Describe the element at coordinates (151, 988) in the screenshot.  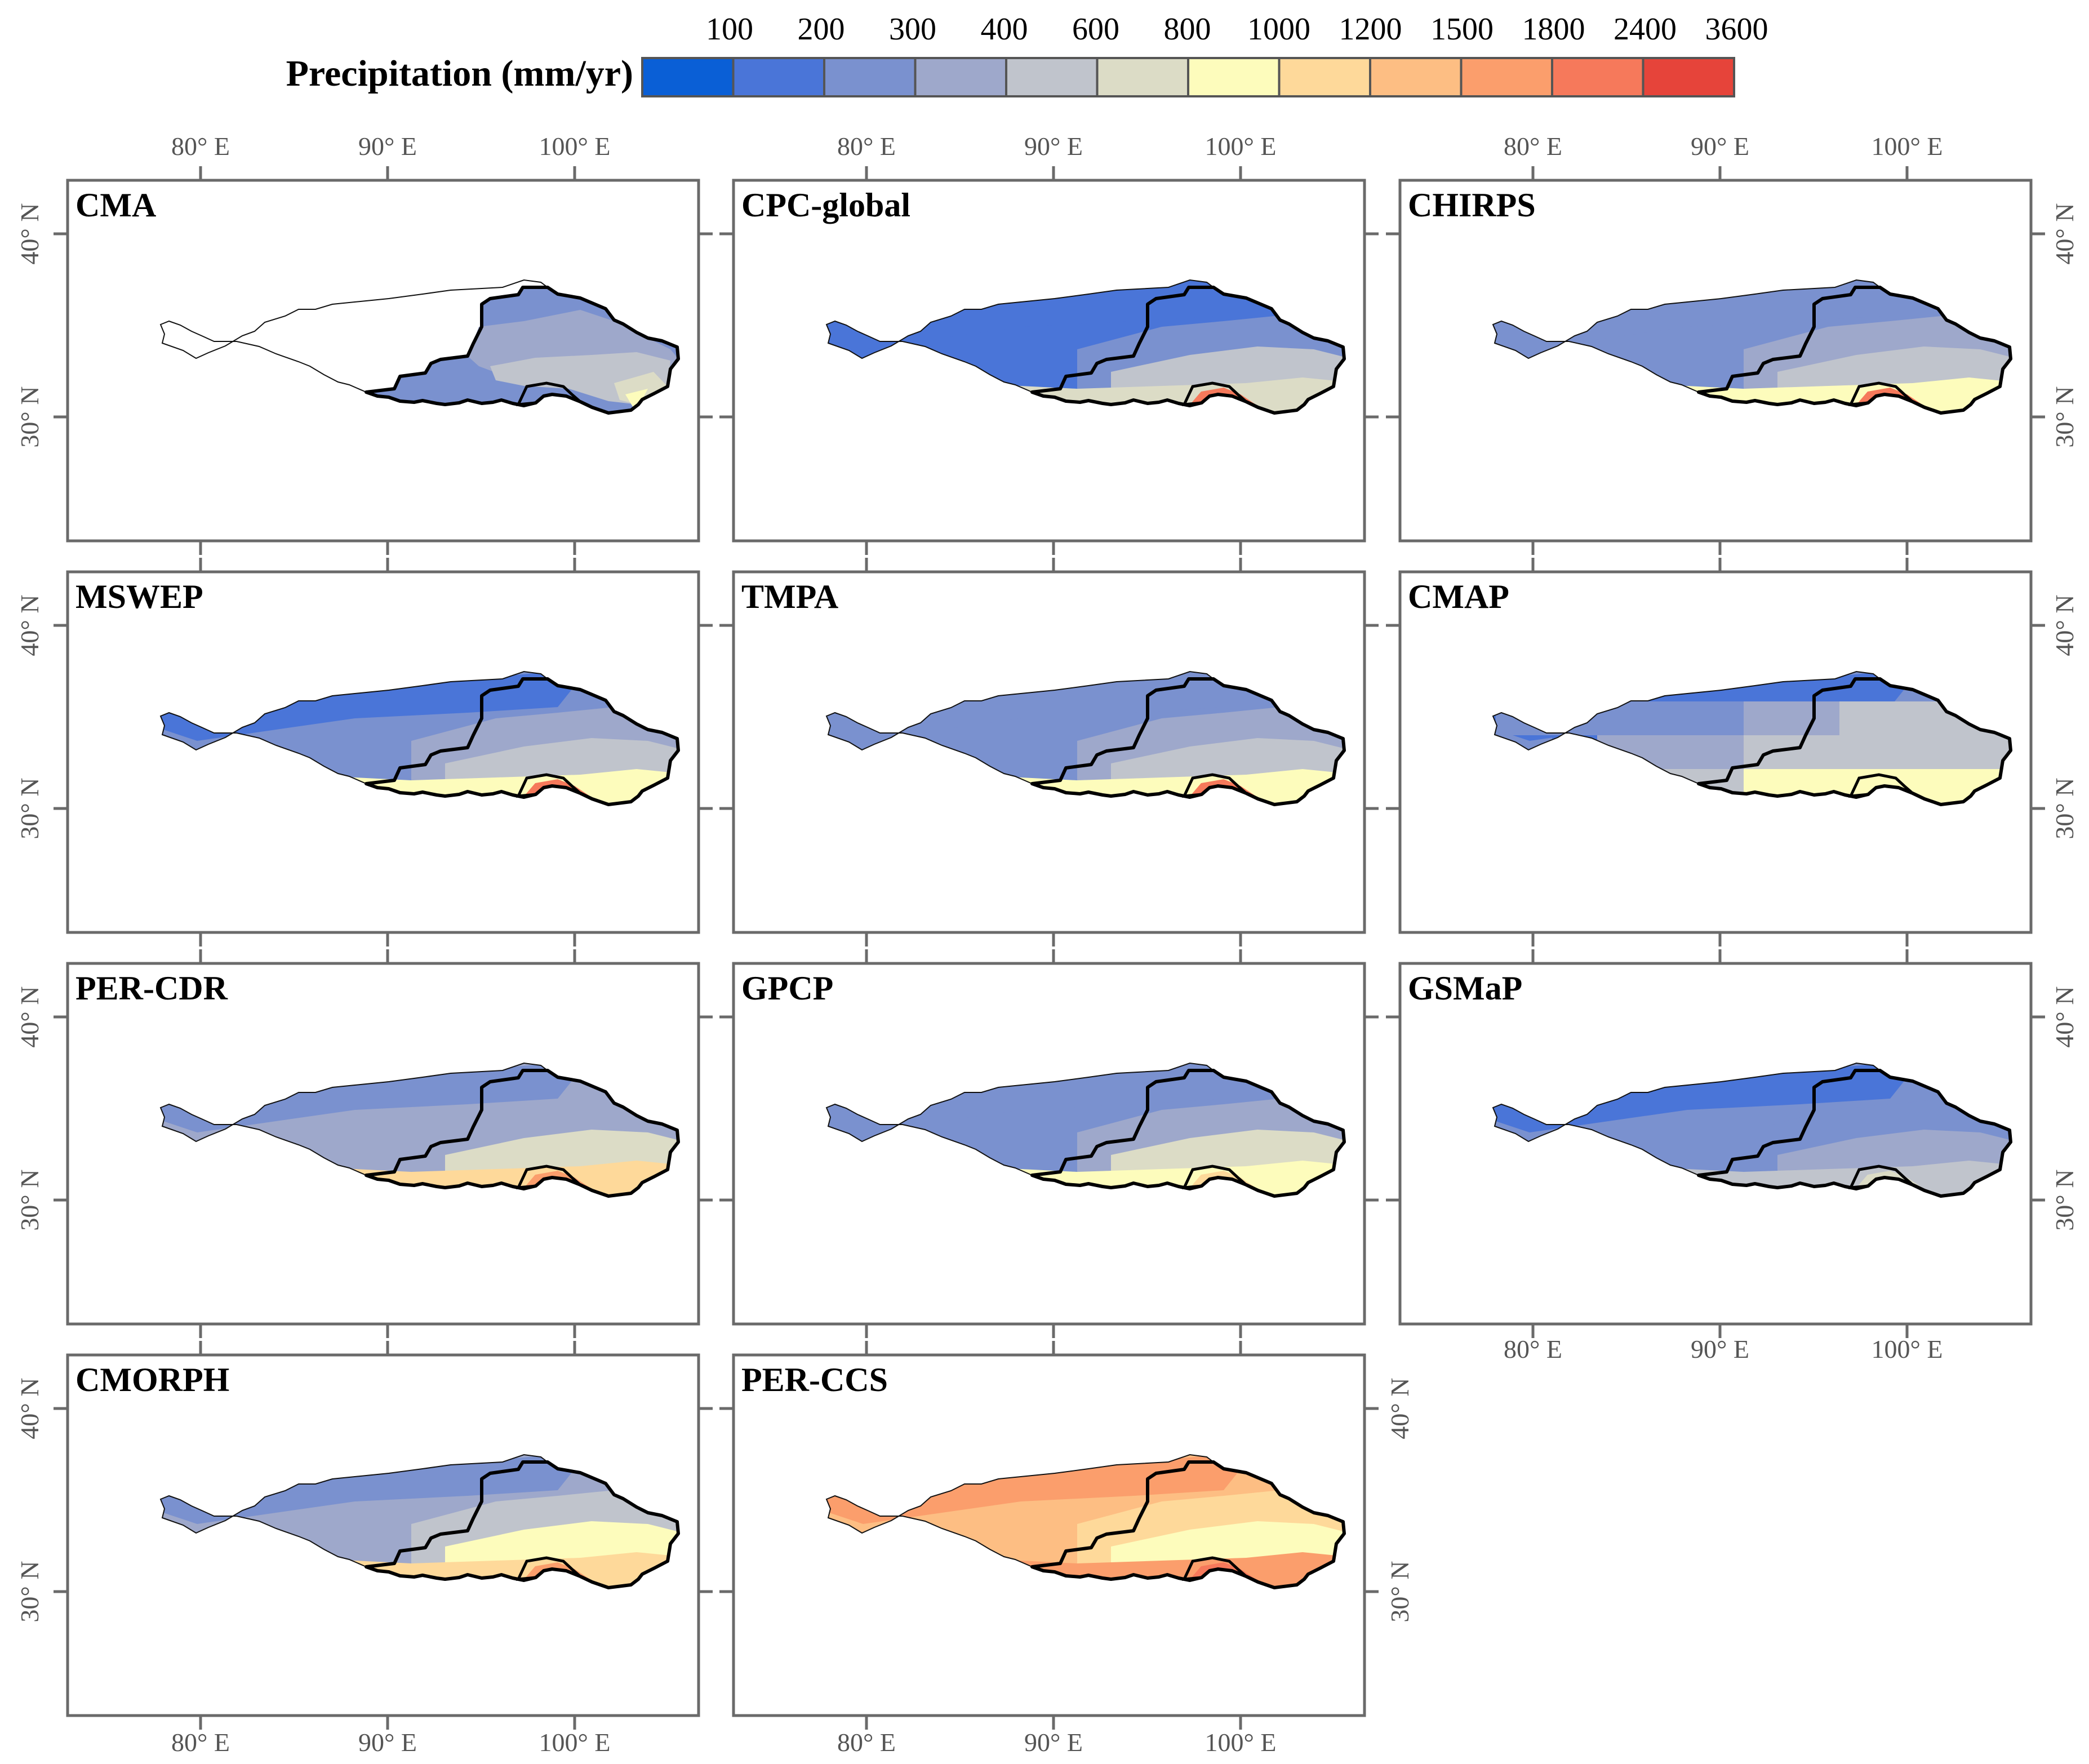
I see `panel-title: PER-CDR` at that location.